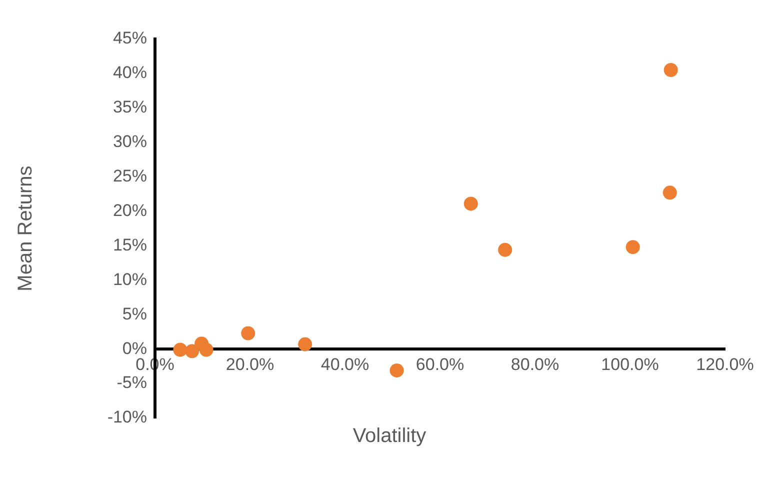  What do you see at coordinates (25, 229) in the screenshot?
I see `y-axis-title: Mean Returns` at bounding box center [25, 229].